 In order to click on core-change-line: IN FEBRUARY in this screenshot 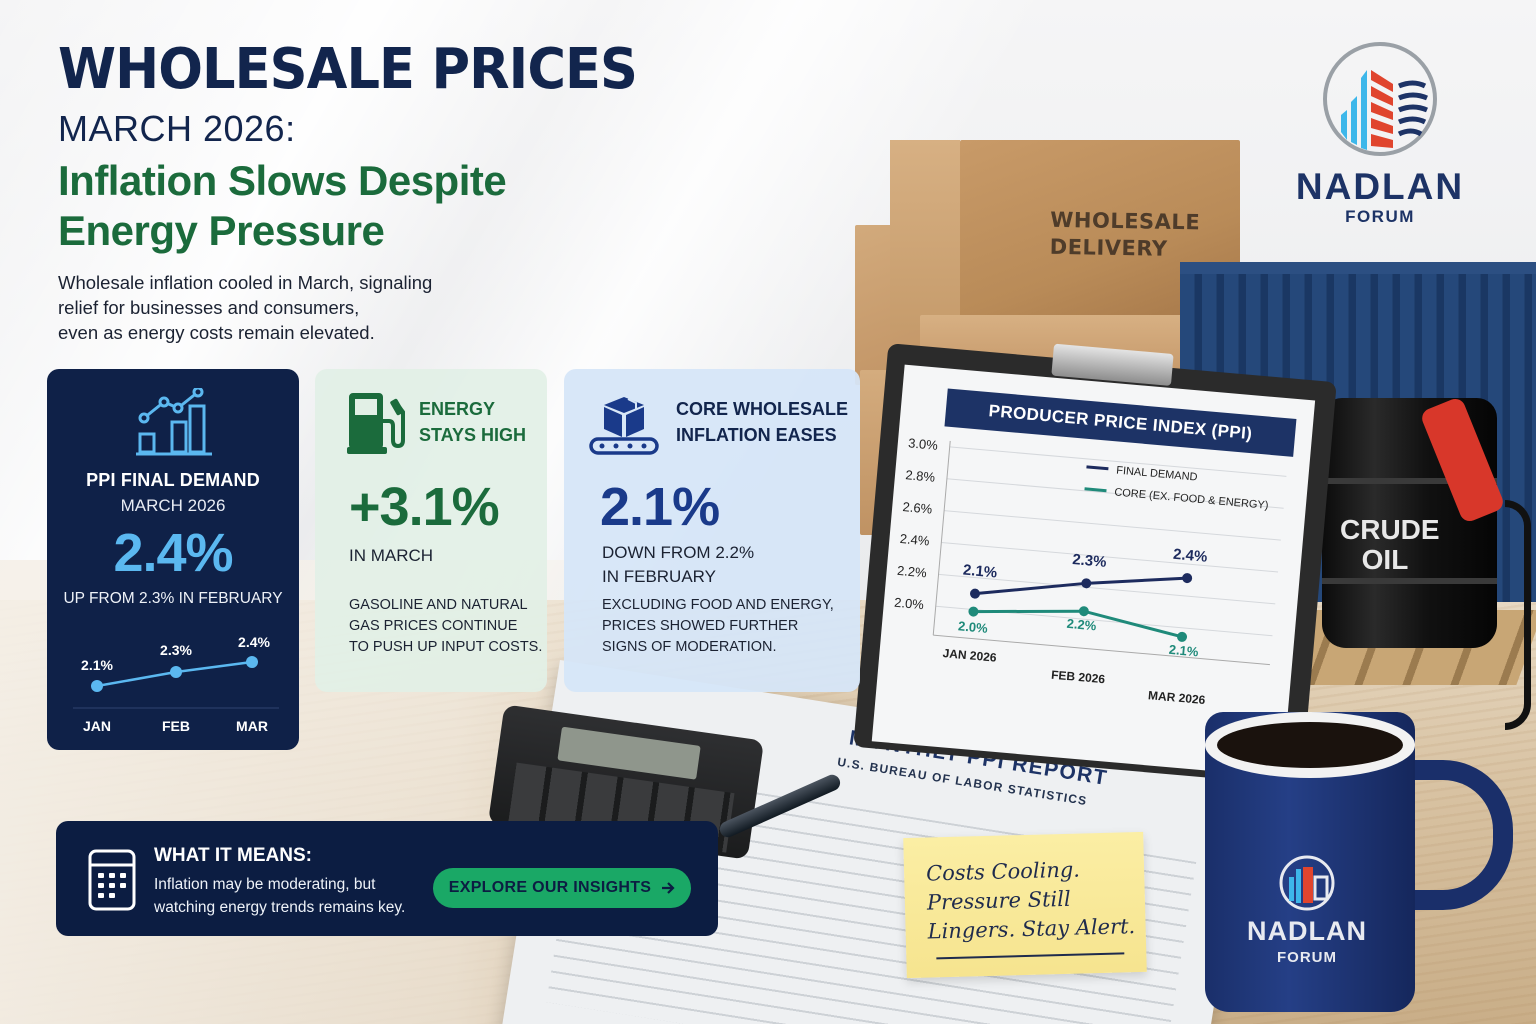, I will do `click(659, 576)`.